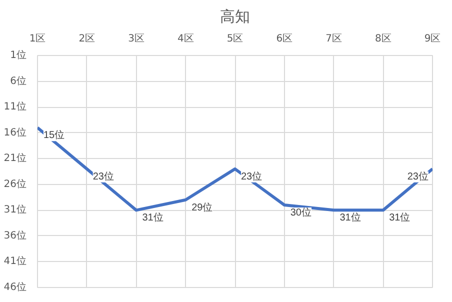 The image size is (452, 302). What do you see at coordinates (15, 132) in the screenshot?
I see `y-tick-label: 16位` at bounding box center [15, 132].